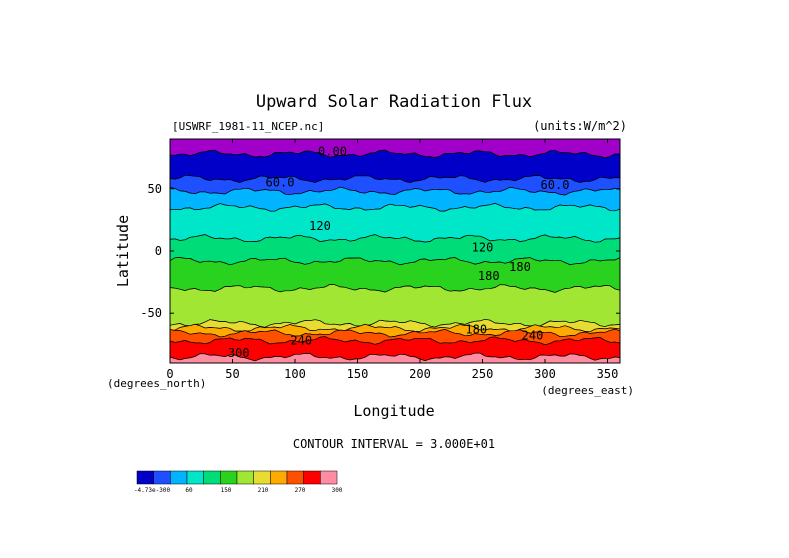  Describe the element at coordinates (238, 490) in the screenshot. I see `colorbar-labels: -4.73e-300 60 150 210 270 300` at that location.